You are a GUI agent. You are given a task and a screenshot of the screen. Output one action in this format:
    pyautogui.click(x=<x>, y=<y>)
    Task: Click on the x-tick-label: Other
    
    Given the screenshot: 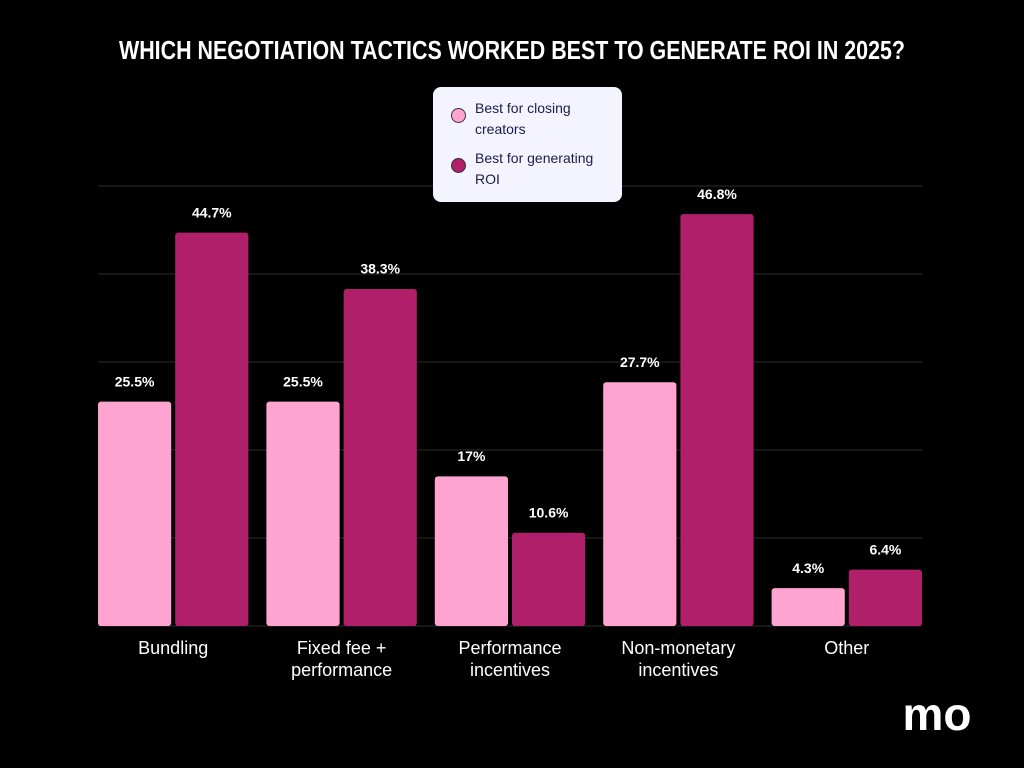 What is the action you would take?
    pyautogui.click(x=847, y=648)
    